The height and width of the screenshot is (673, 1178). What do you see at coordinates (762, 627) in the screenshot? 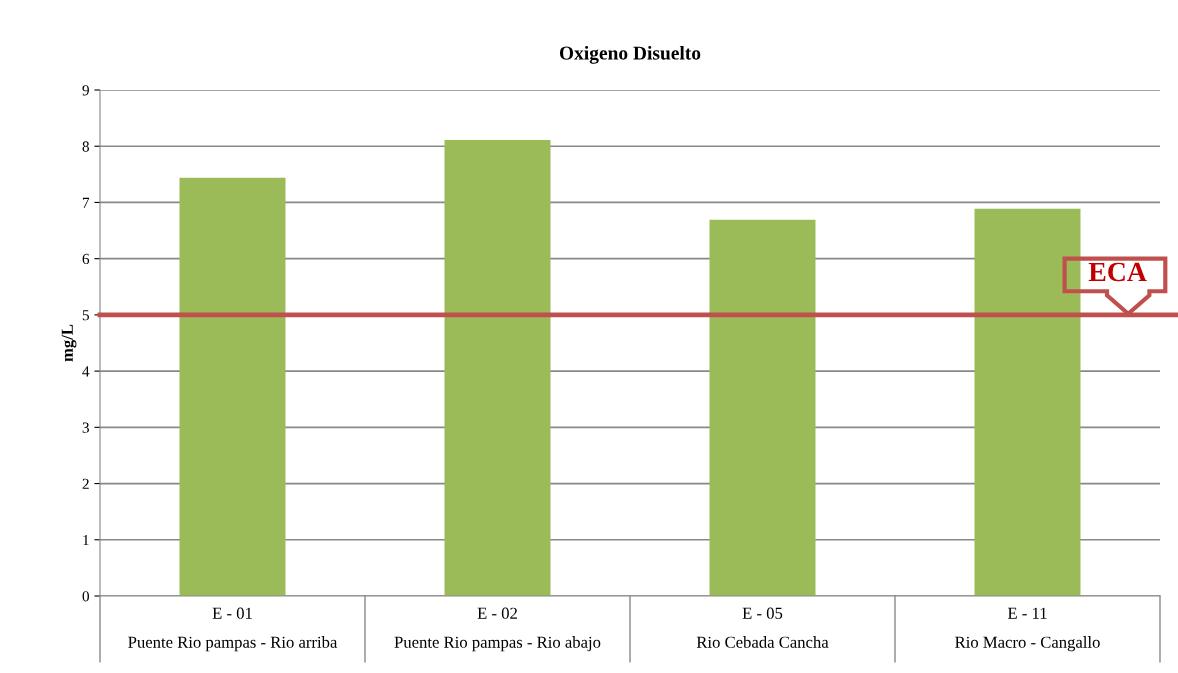
I see `x-tick-label: E - 05 Rio Cebada Cancha` at bounding box center [762, 627].